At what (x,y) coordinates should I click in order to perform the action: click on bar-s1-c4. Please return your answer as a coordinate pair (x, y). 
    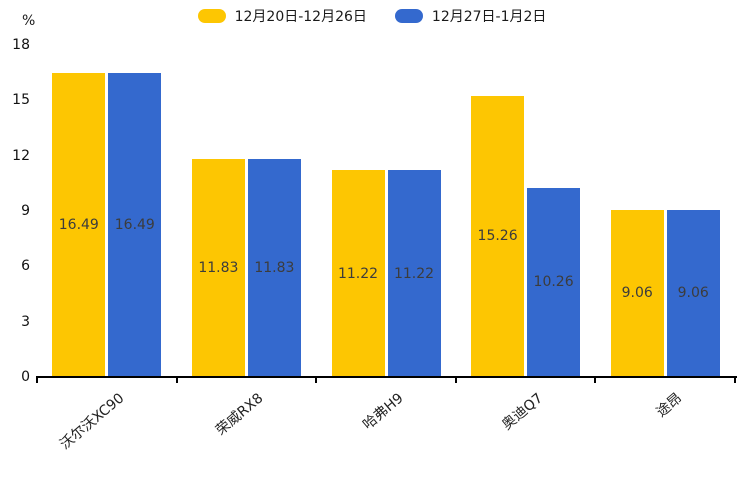
    Looking at the image, I should click on (498, 236).